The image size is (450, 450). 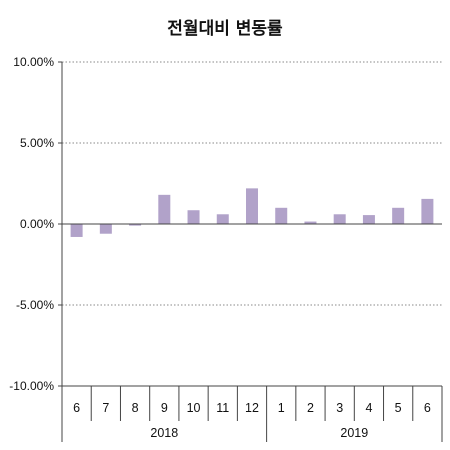 What do you see at coordinates (310, 408) in the screenshot?
I see `x-category-label: 2` at bounding box center [310, 408].